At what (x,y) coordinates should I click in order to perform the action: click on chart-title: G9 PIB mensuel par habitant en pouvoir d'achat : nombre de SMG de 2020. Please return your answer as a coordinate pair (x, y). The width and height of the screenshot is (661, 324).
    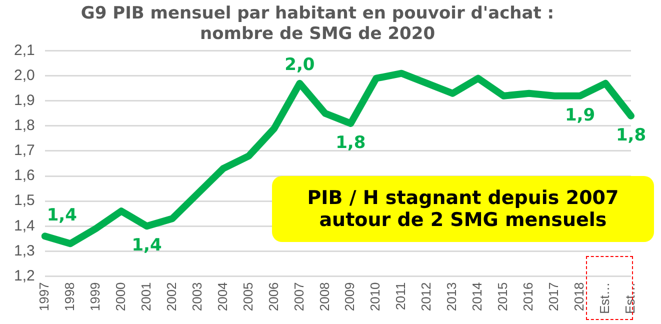
    Looking at the image, I should click on (317, 24).